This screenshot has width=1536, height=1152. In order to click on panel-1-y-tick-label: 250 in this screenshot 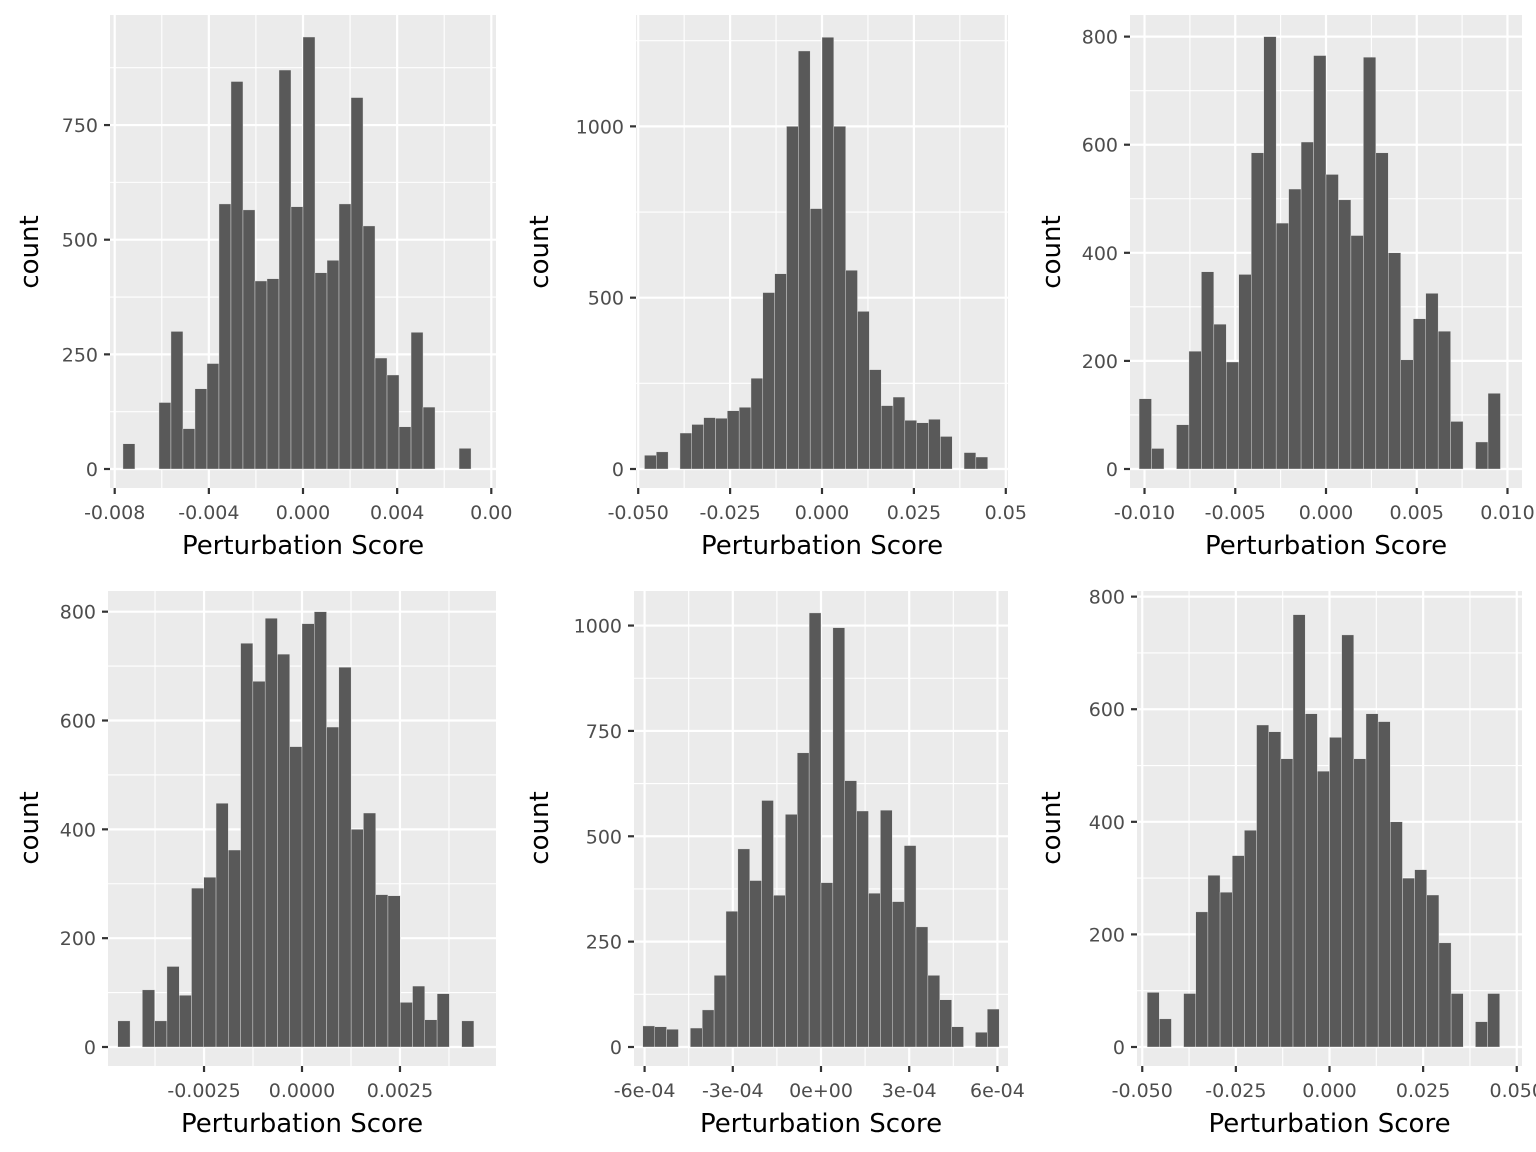, I will do `click(80, 355)`.